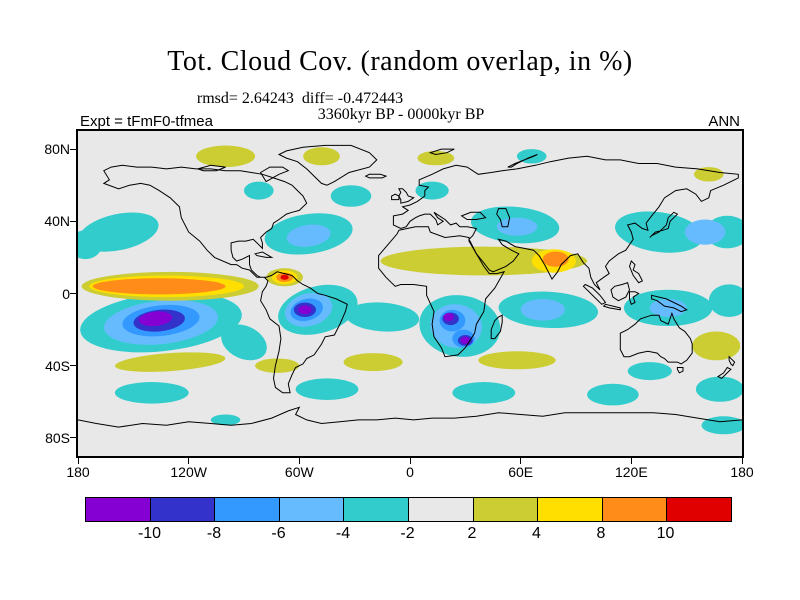 This screenshot has width=800, height=600. I want to click on plot-title: Tot. Cloud Cov. (random overlap, in %), so click(400, 61).